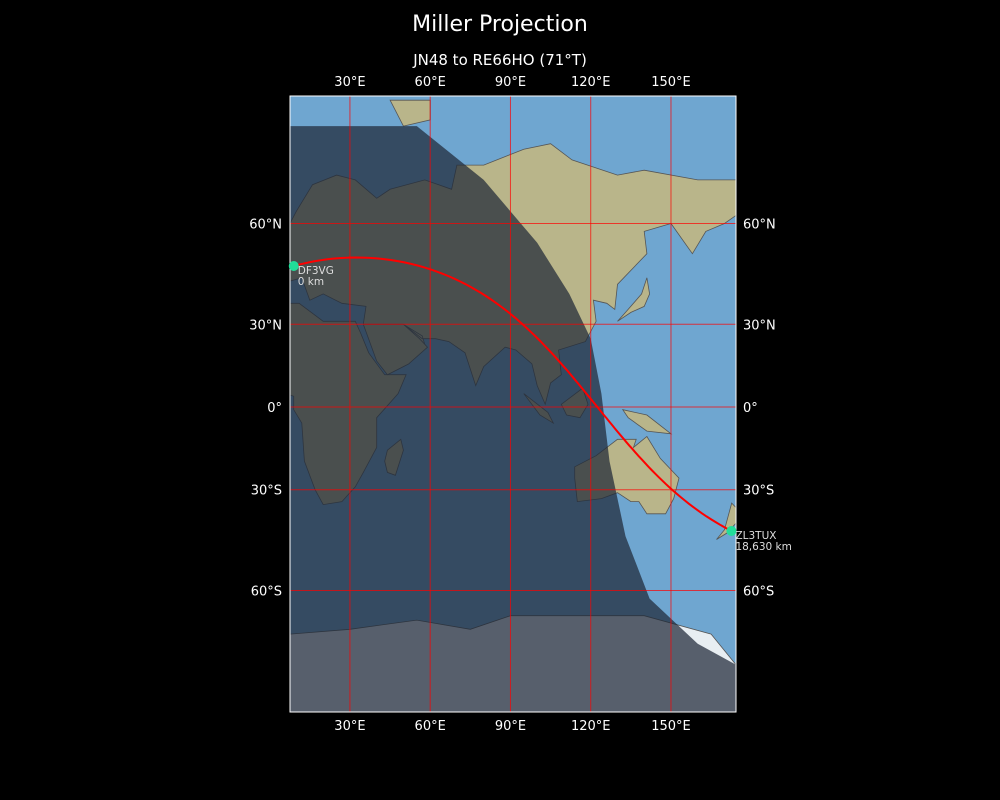 This screenshot has width=1000, height=800. What do you see at coordinates (759, 225) in the screenshot?
I see `lat-tick-label-right: 60°N` at bounding box center [759, 225].